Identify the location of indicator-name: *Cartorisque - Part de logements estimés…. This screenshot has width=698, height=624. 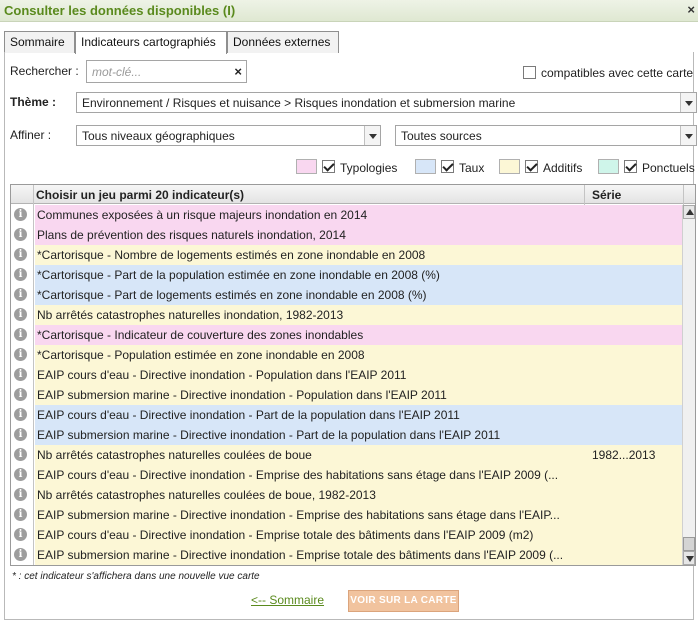
(232, 295).